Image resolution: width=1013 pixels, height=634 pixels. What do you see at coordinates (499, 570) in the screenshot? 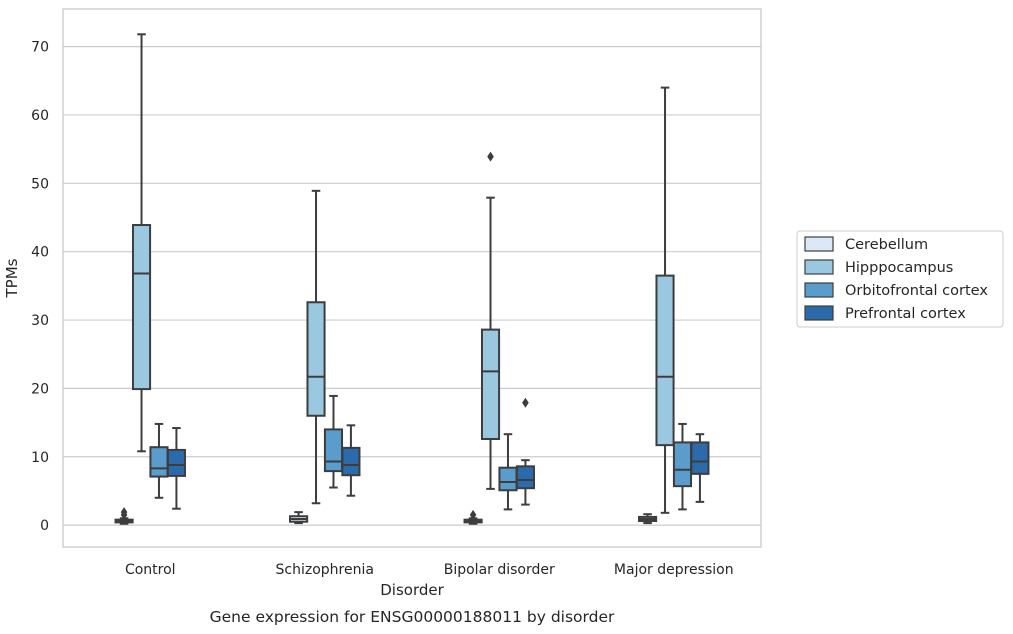
I see `x-tick-label: Bipolar disorder` at bounding box center [499, 570].